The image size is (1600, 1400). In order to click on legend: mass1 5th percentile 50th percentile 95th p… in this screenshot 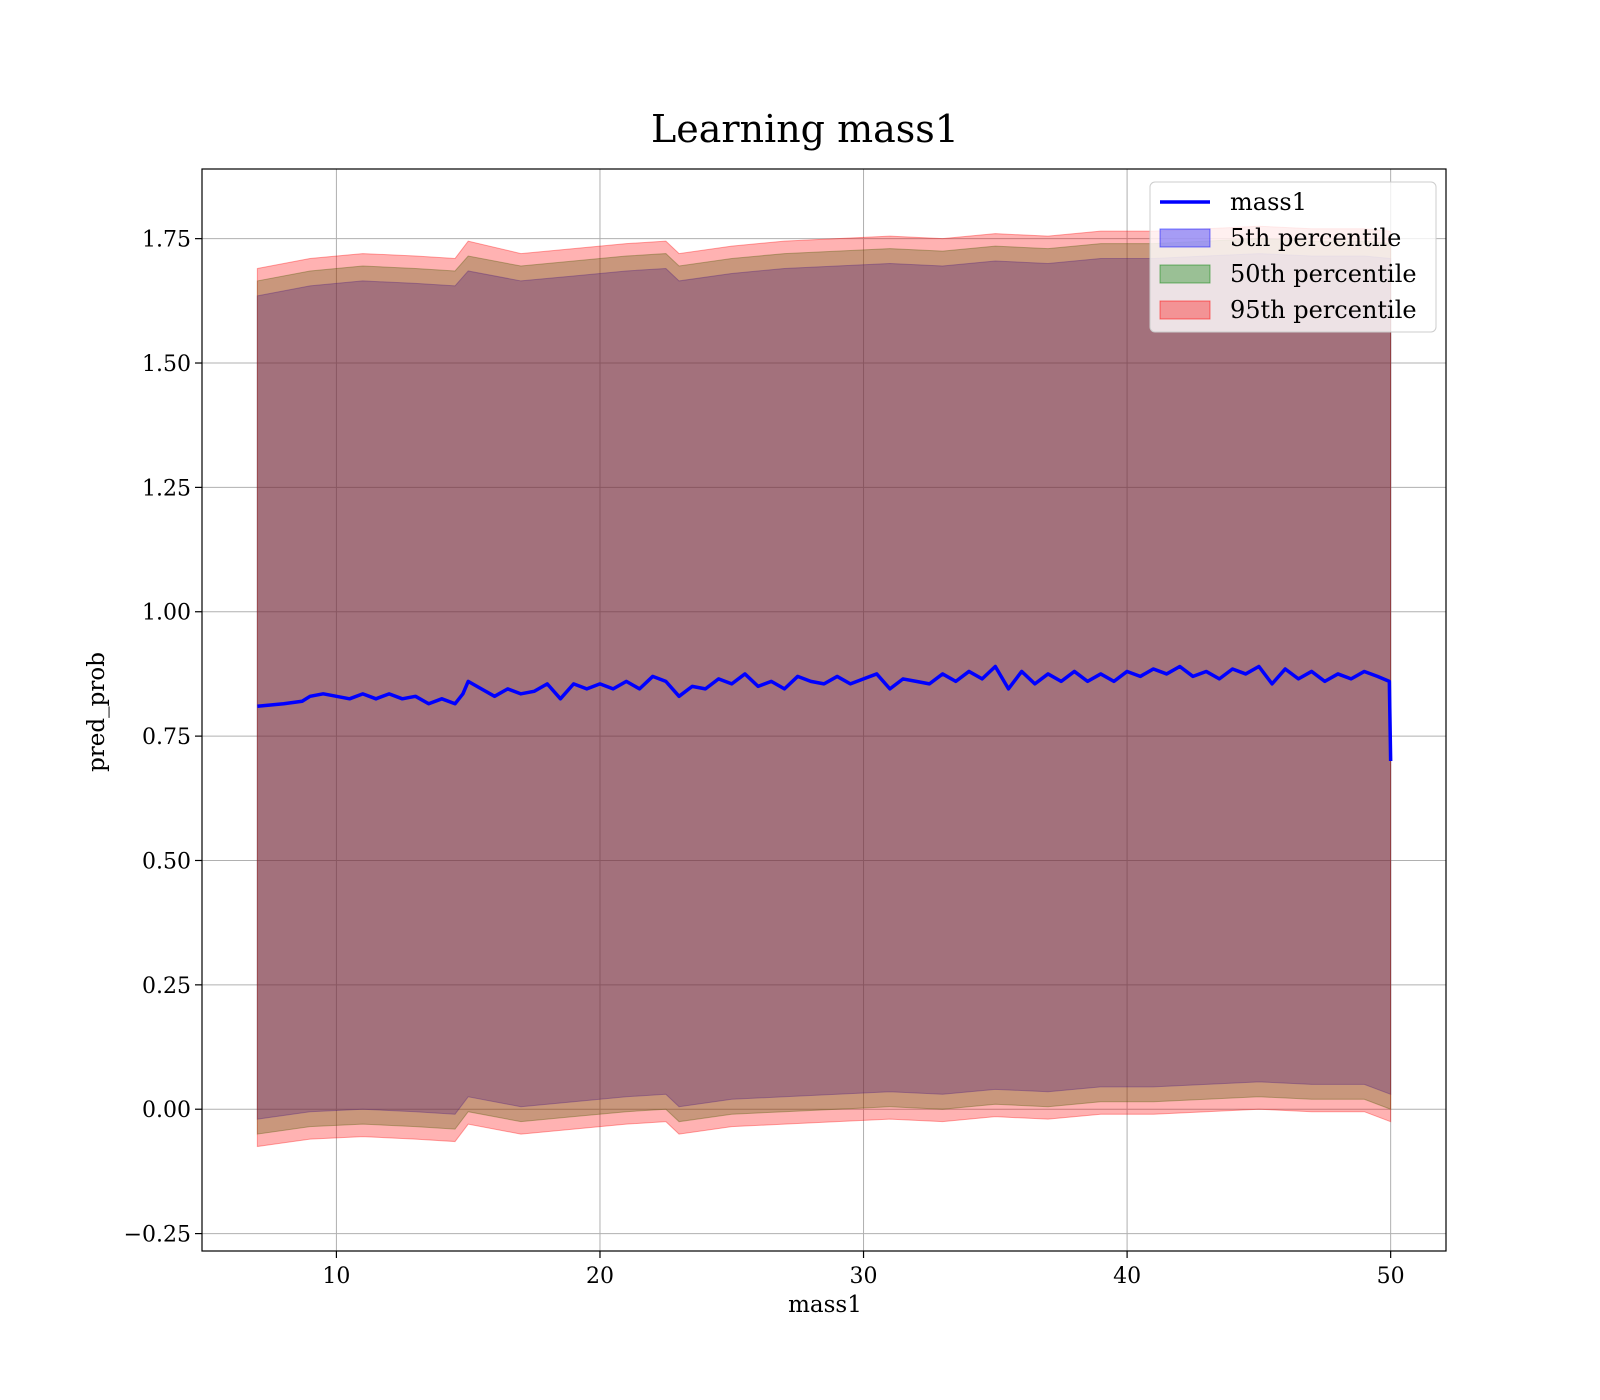, I will do `click(1293, 257)`.